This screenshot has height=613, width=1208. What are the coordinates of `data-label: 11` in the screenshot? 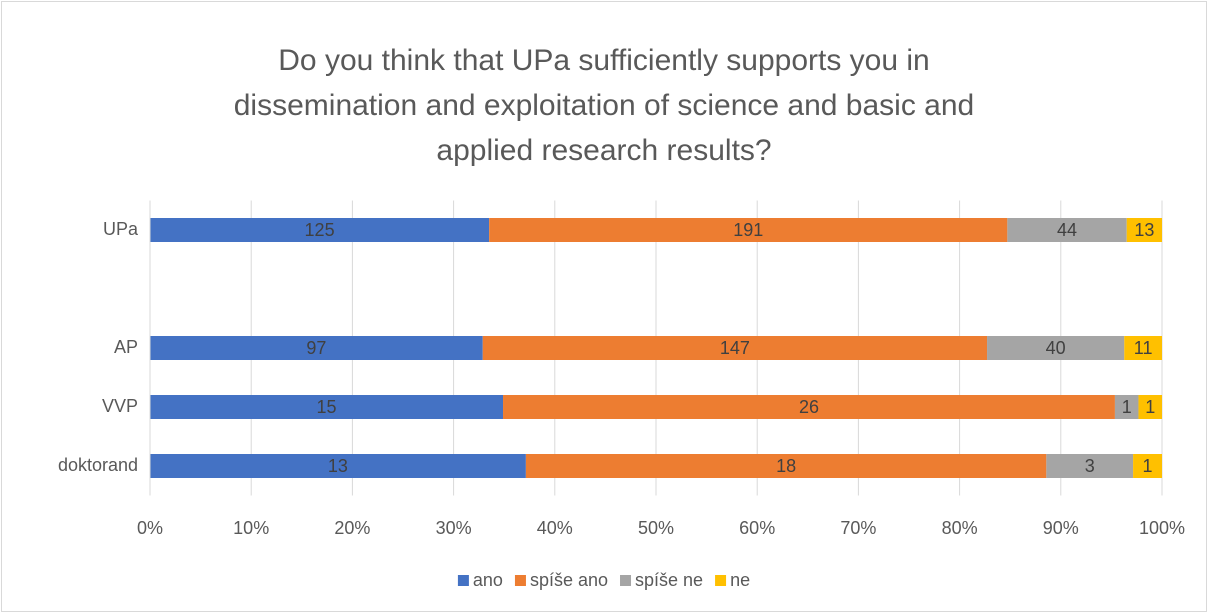 It's located at (1143, 348).